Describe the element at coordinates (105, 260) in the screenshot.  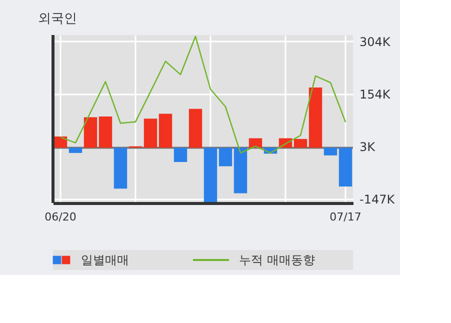
I see `legend-label: 일별매매` at that location.